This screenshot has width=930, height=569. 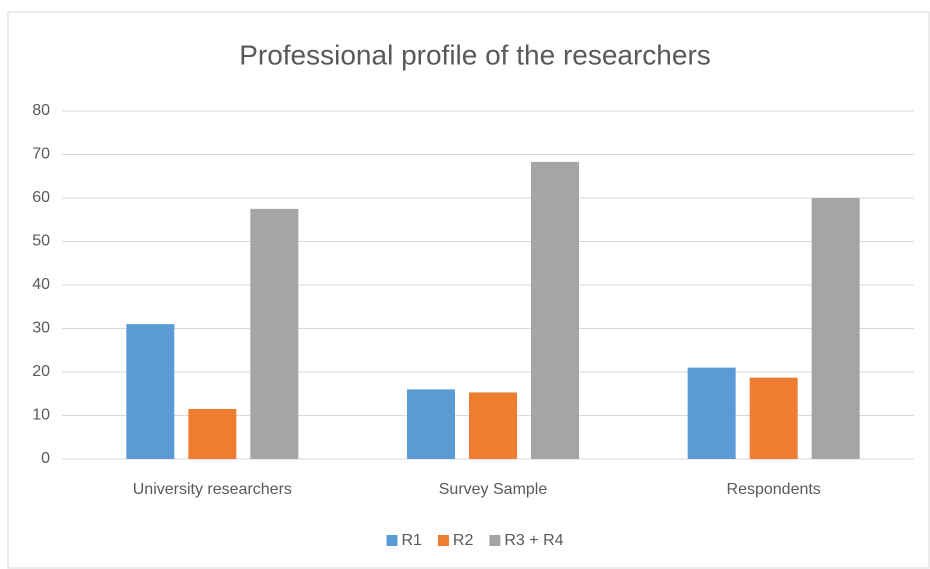 What do you see at coordinates (45, 458) in the screenshot?
I see `y-tick-label: 0` at bounding box center [45, 458].